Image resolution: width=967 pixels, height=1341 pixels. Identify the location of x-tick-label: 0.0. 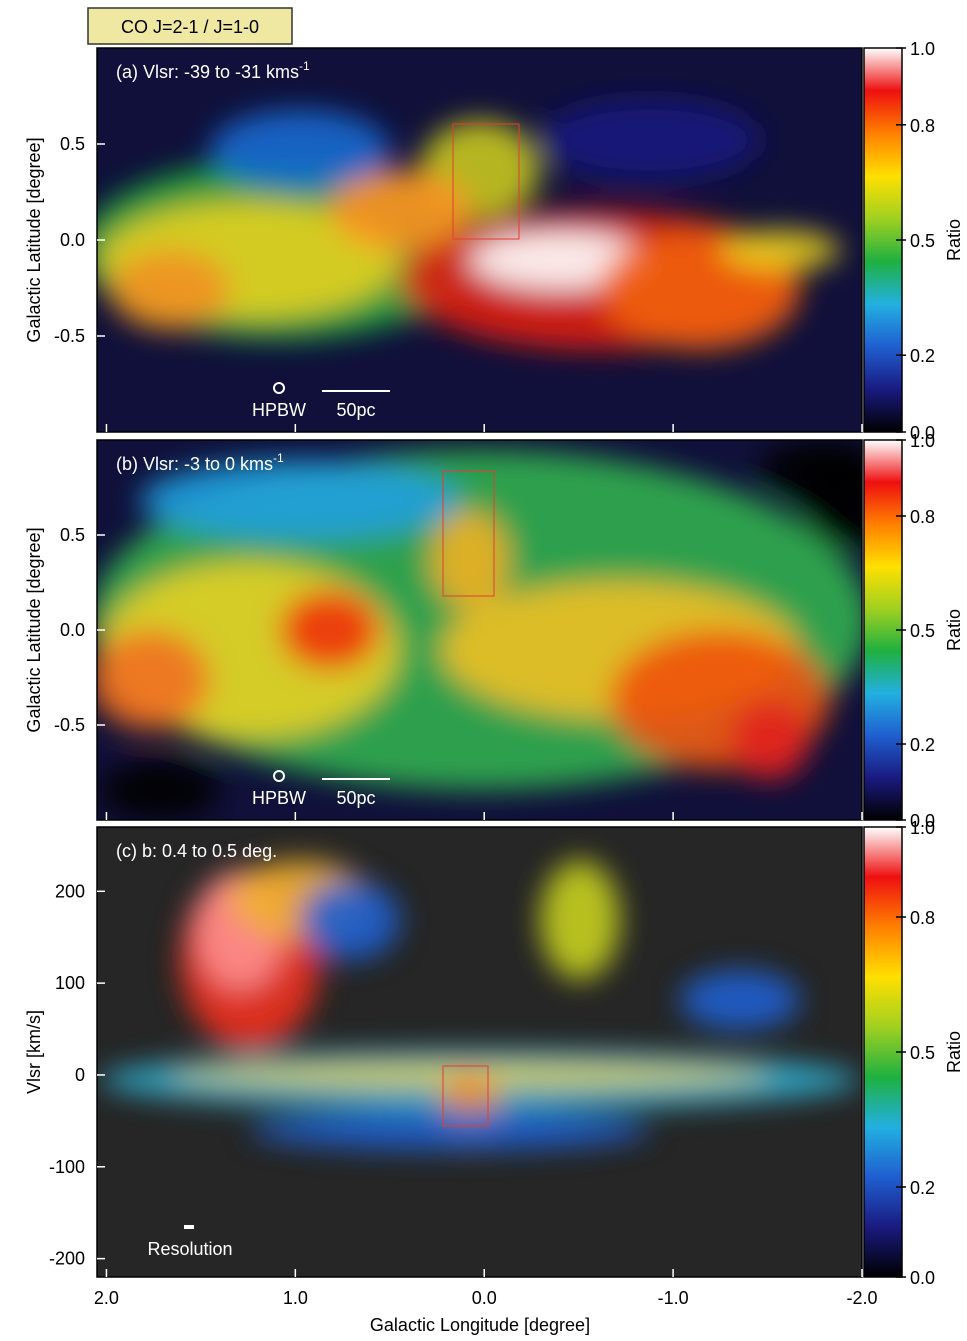
(484, 1298).